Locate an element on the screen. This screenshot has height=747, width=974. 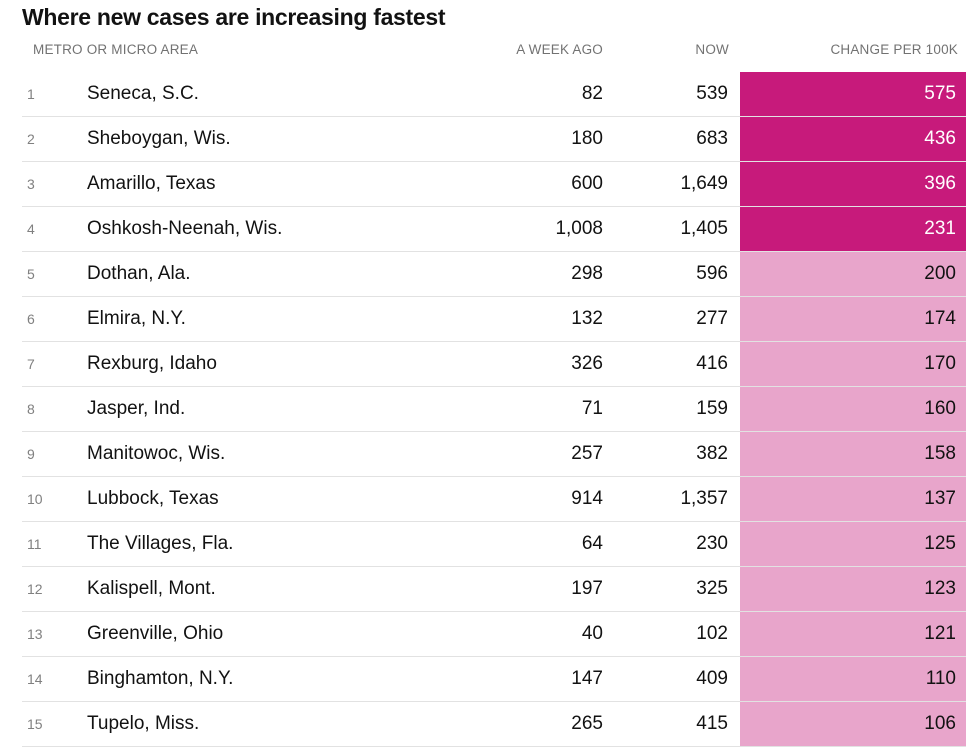
change-cell: 436 is located at coordinates (853, 139).